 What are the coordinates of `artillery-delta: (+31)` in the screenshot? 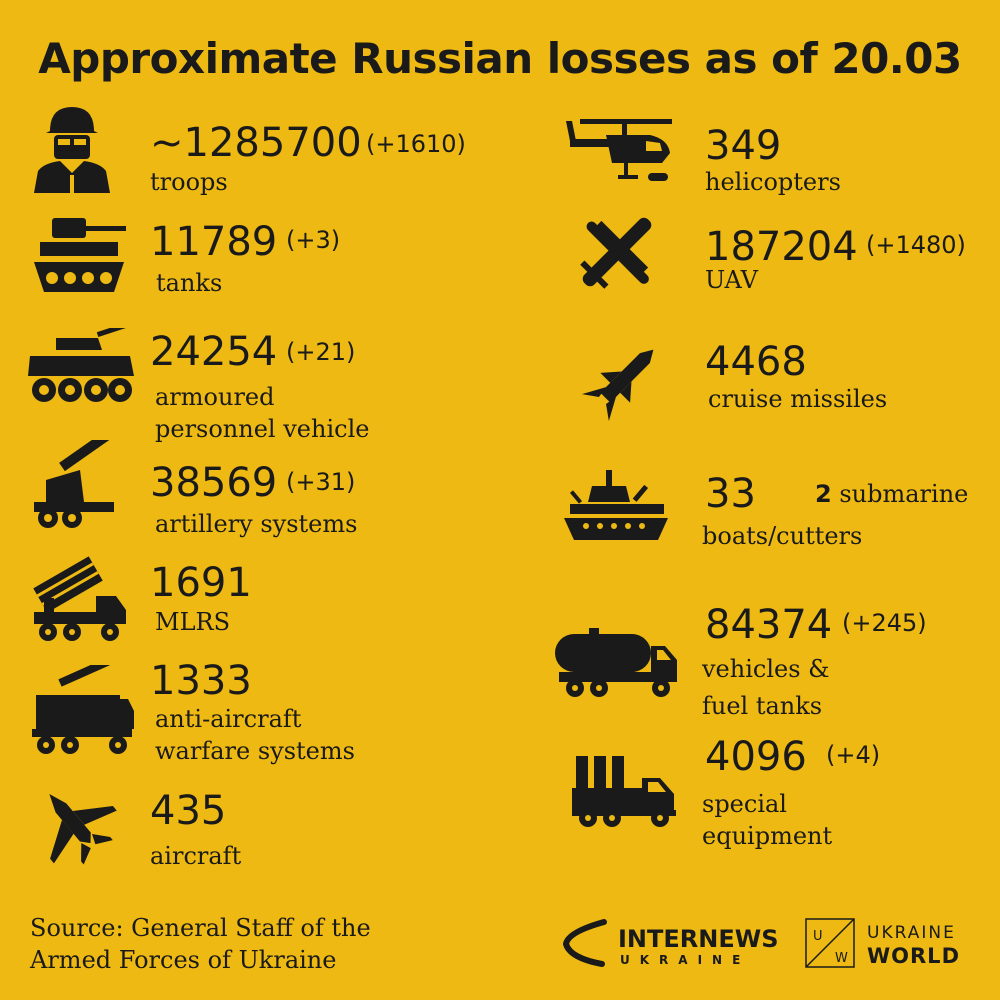 It's located at (321, 482).